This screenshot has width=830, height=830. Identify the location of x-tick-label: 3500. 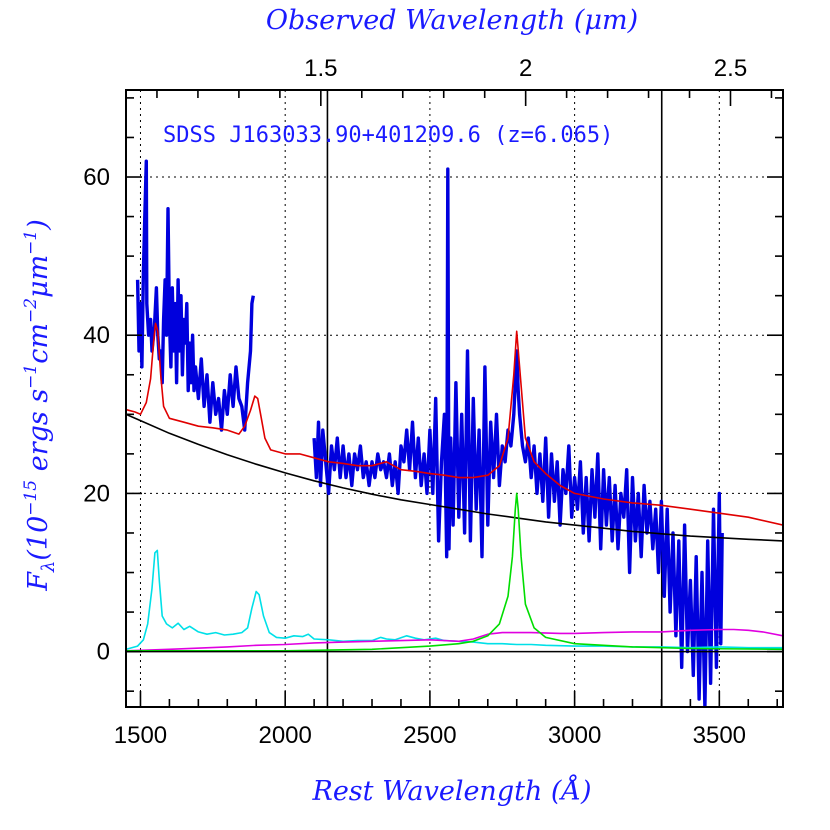
(719, 735).